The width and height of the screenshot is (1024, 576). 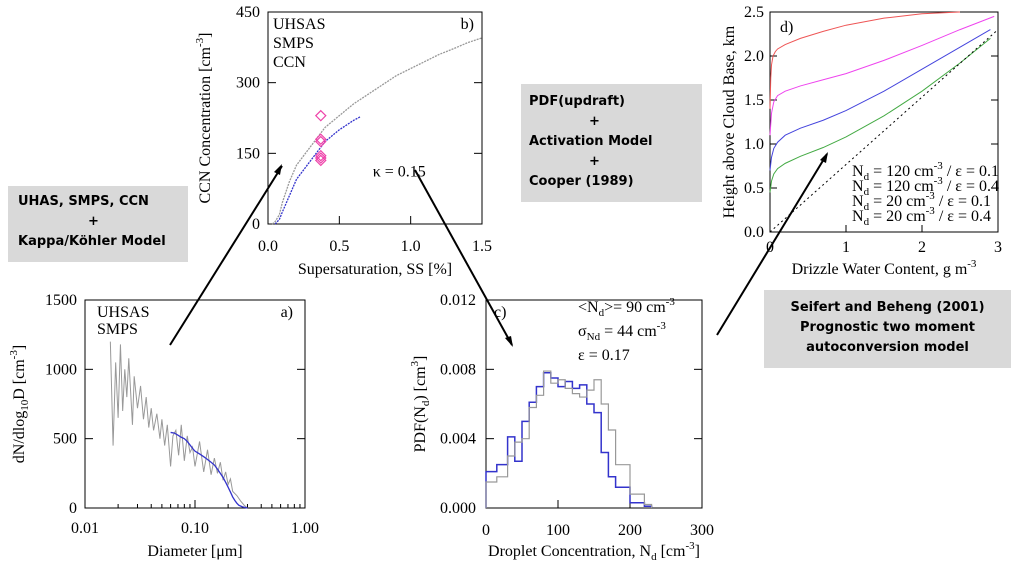 I want to click on chart-b-frame, so click(x=375, y=118).